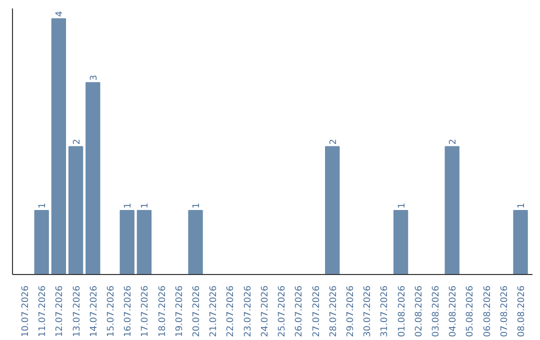 This screenshot has width=540, height=340. I want to click on x-tick-label: 23.07.2026, so click(248, 311).